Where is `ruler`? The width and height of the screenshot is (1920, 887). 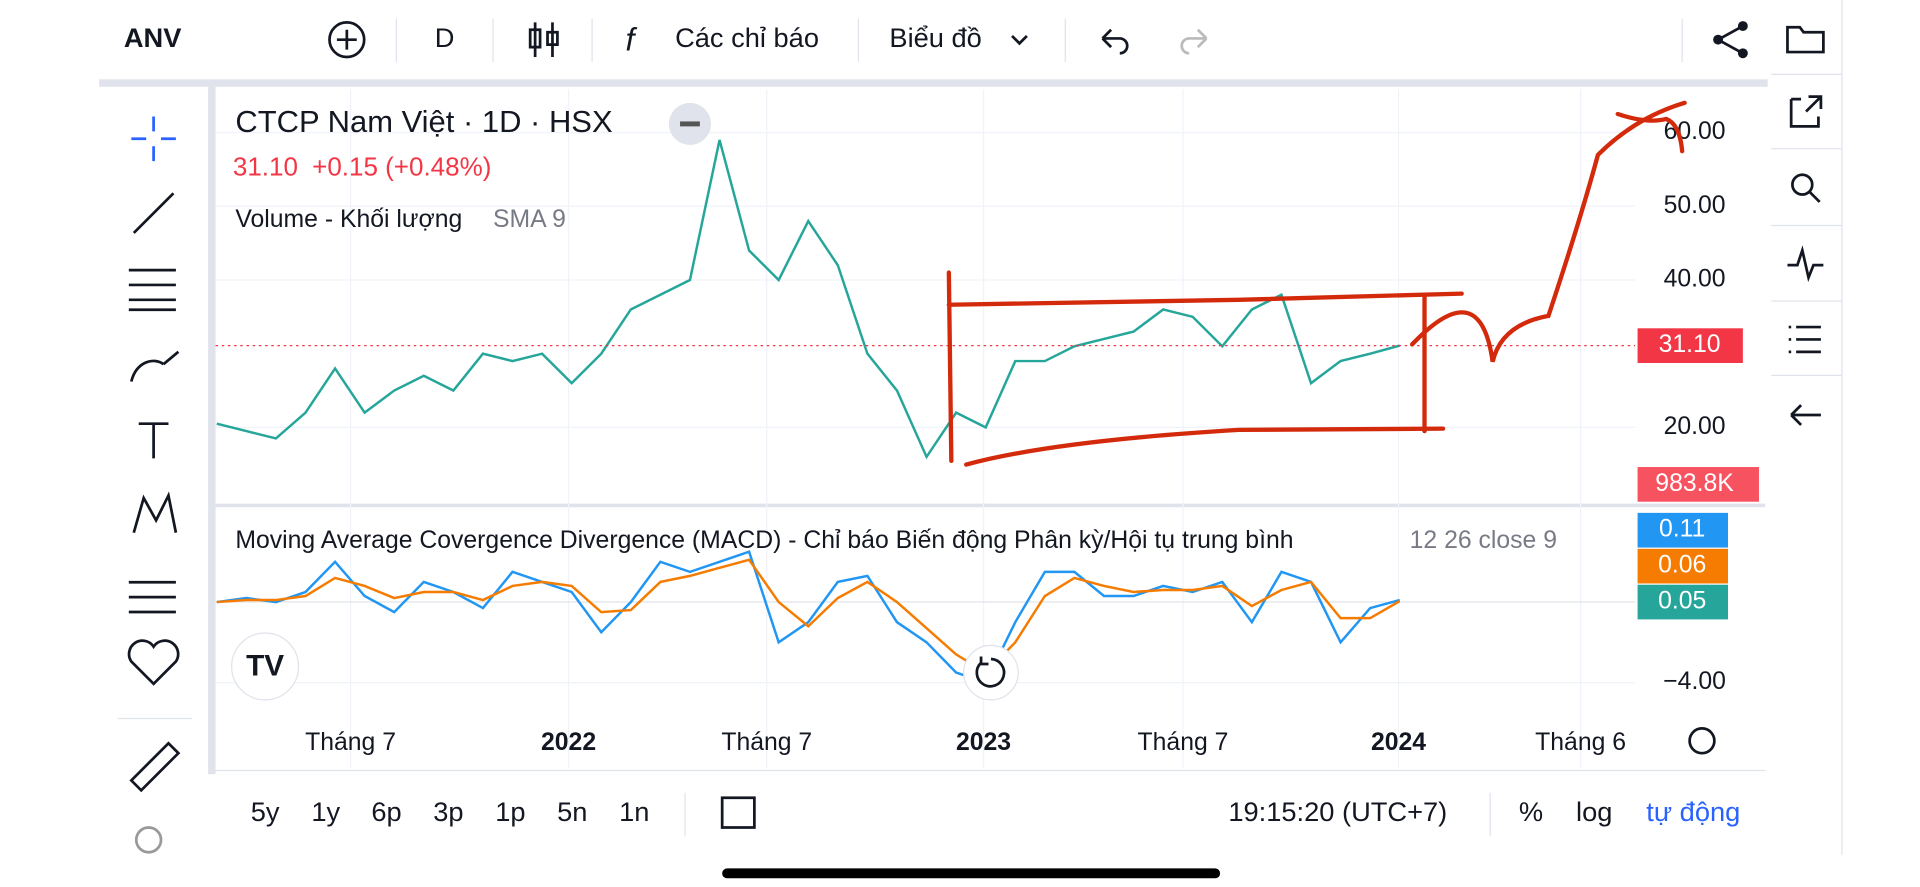 ruler is located at coordinates (155, 767).